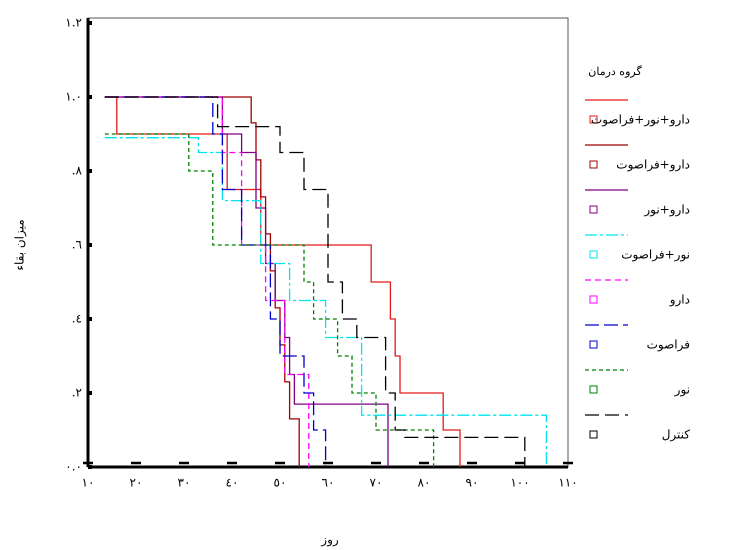  I want to click on y-tick-label: .٦, so click(77, 245).